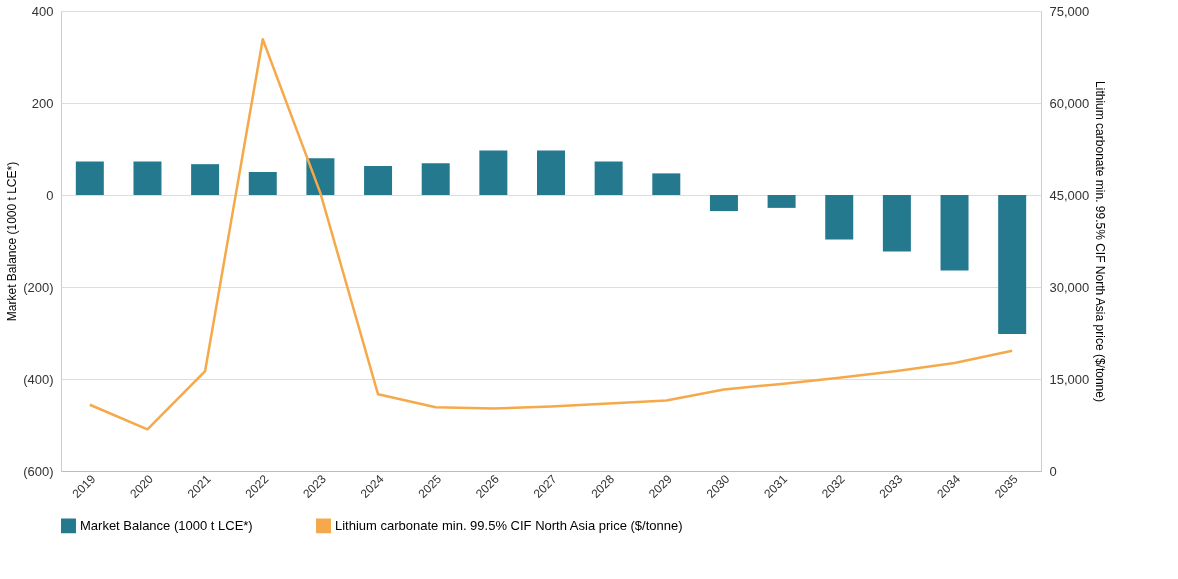 The image size is (1178, 579). I want to click on y-tick-label: 400, so click(42, 11).